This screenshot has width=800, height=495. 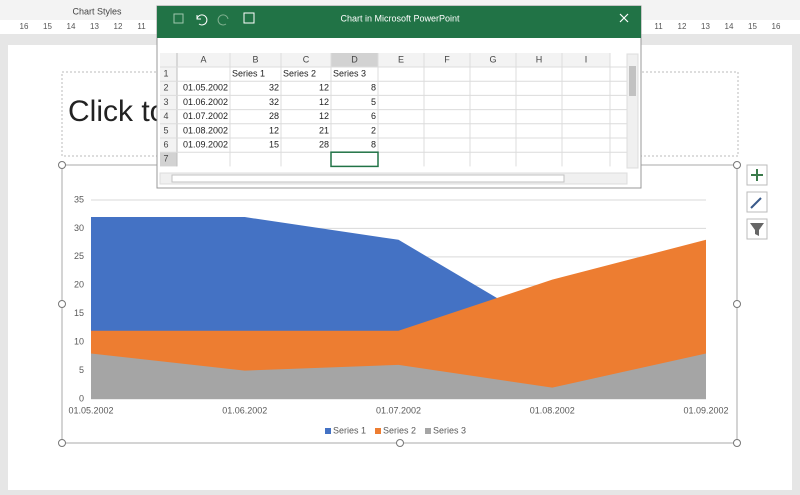 I want to click on cell: 01.07.2002, so click(x=205, y=116).